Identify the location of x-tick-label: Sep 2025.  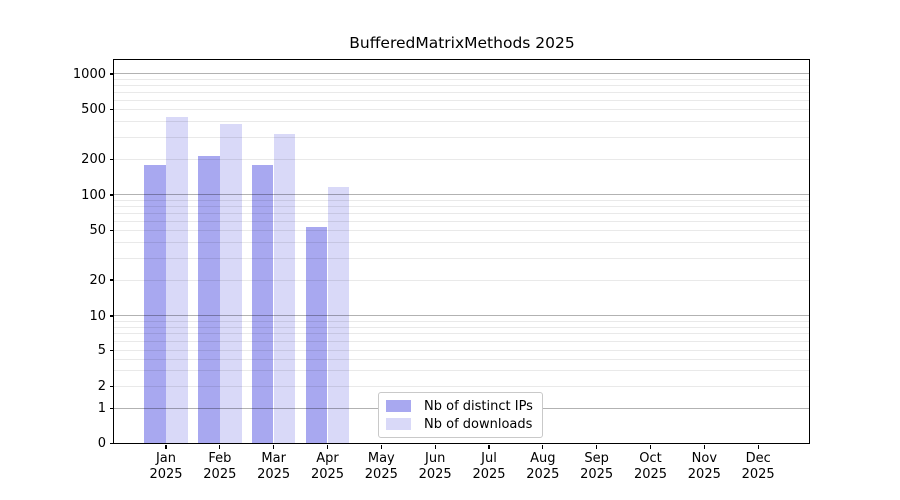
(597, 466).